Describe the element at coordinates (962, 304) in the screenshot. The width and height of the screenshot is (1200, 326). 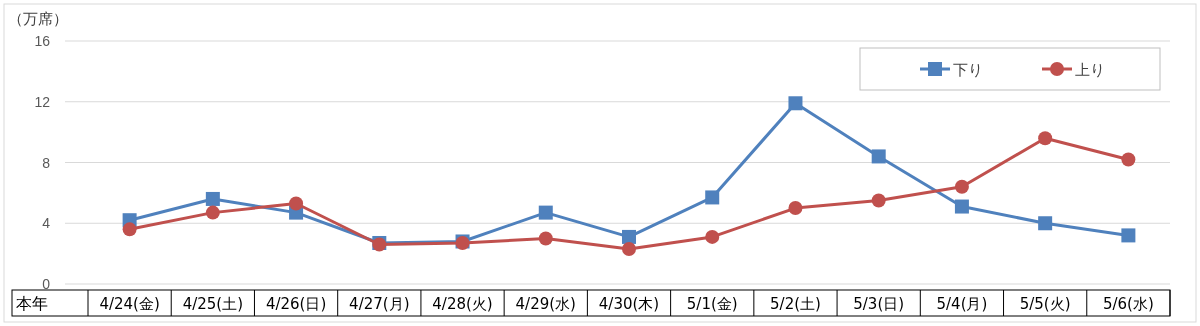
I see `x-tick-label: 5/4(月)` at that location.